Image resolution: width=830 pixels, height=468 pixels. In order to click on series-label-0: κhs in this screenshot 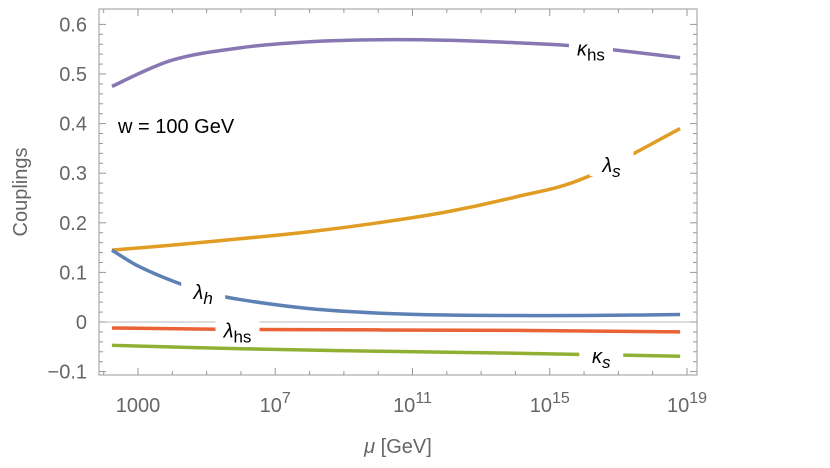, I will do `click(591, 51)`.